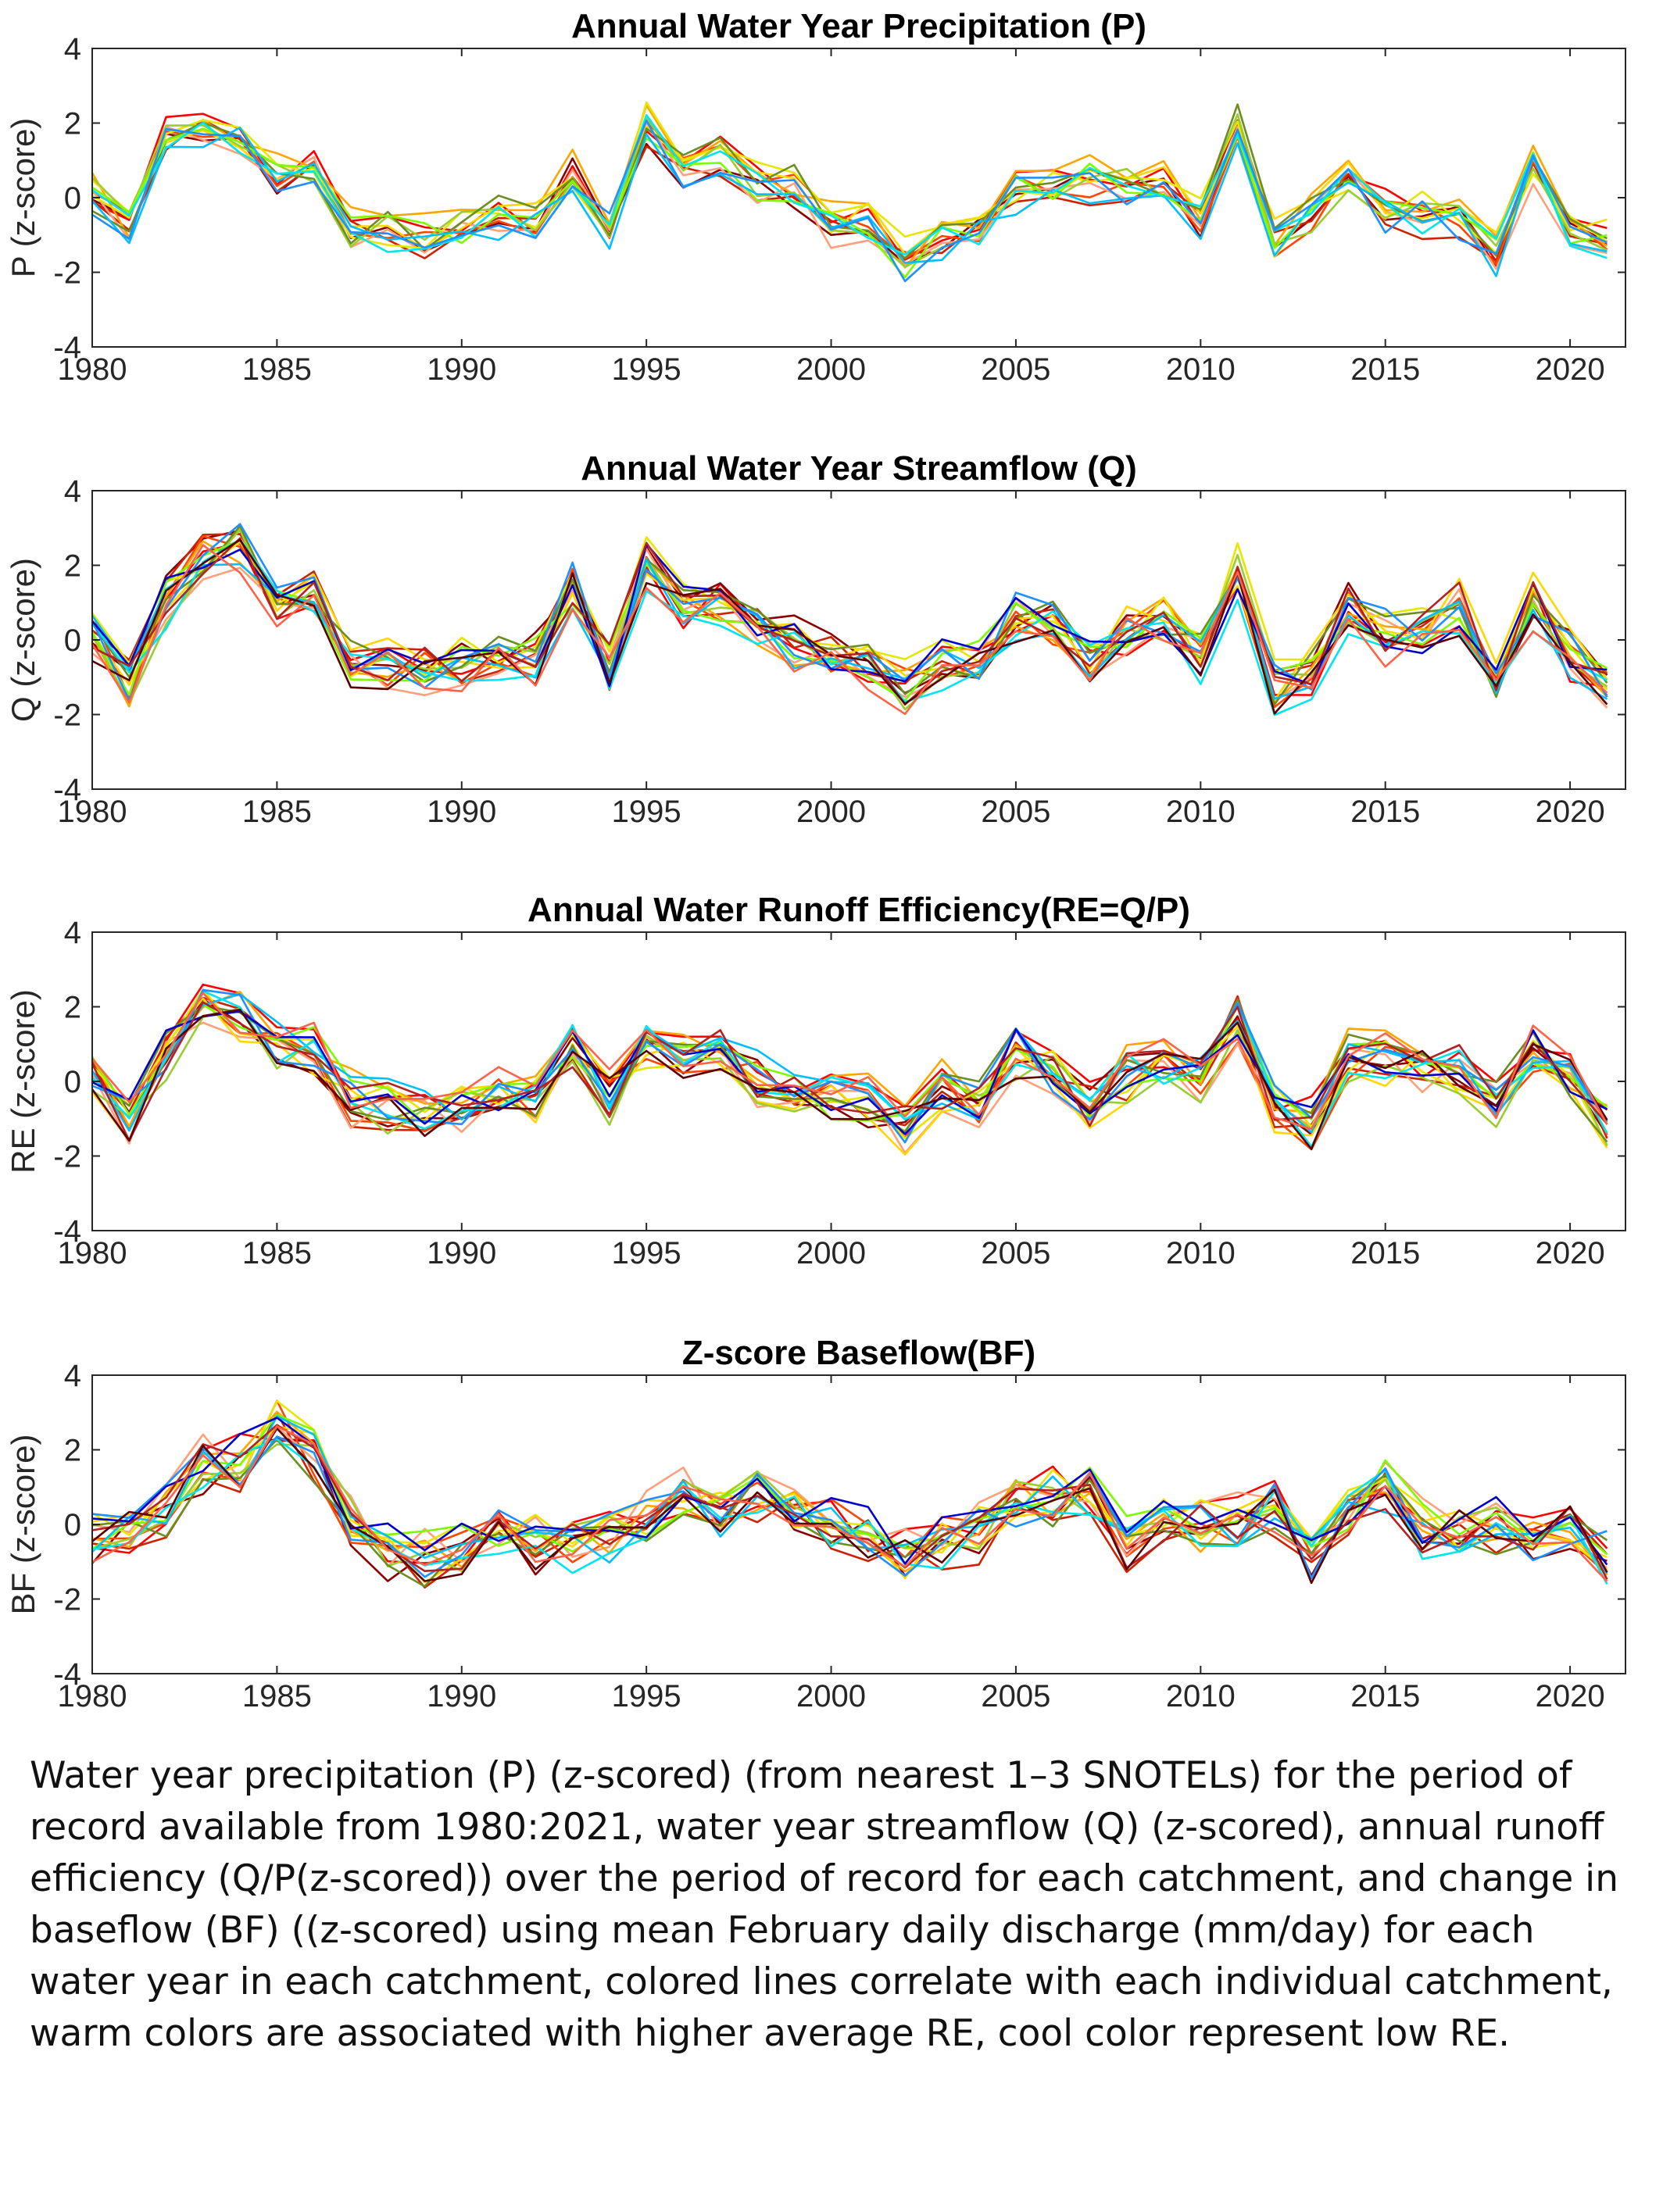 The width and height of the screenshot is (1663, 2212). Describe the element at coordinates (858, 1353) in the screenshot. I see `chart-title: Z-score Baseflow(BF)` at that location.